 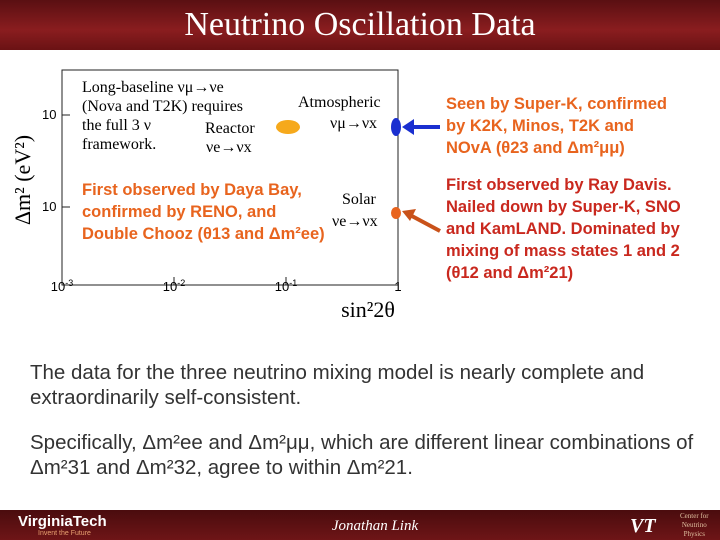 I want to click on center-name: Center for Neutrino Physics, so click(x=694, y=525).